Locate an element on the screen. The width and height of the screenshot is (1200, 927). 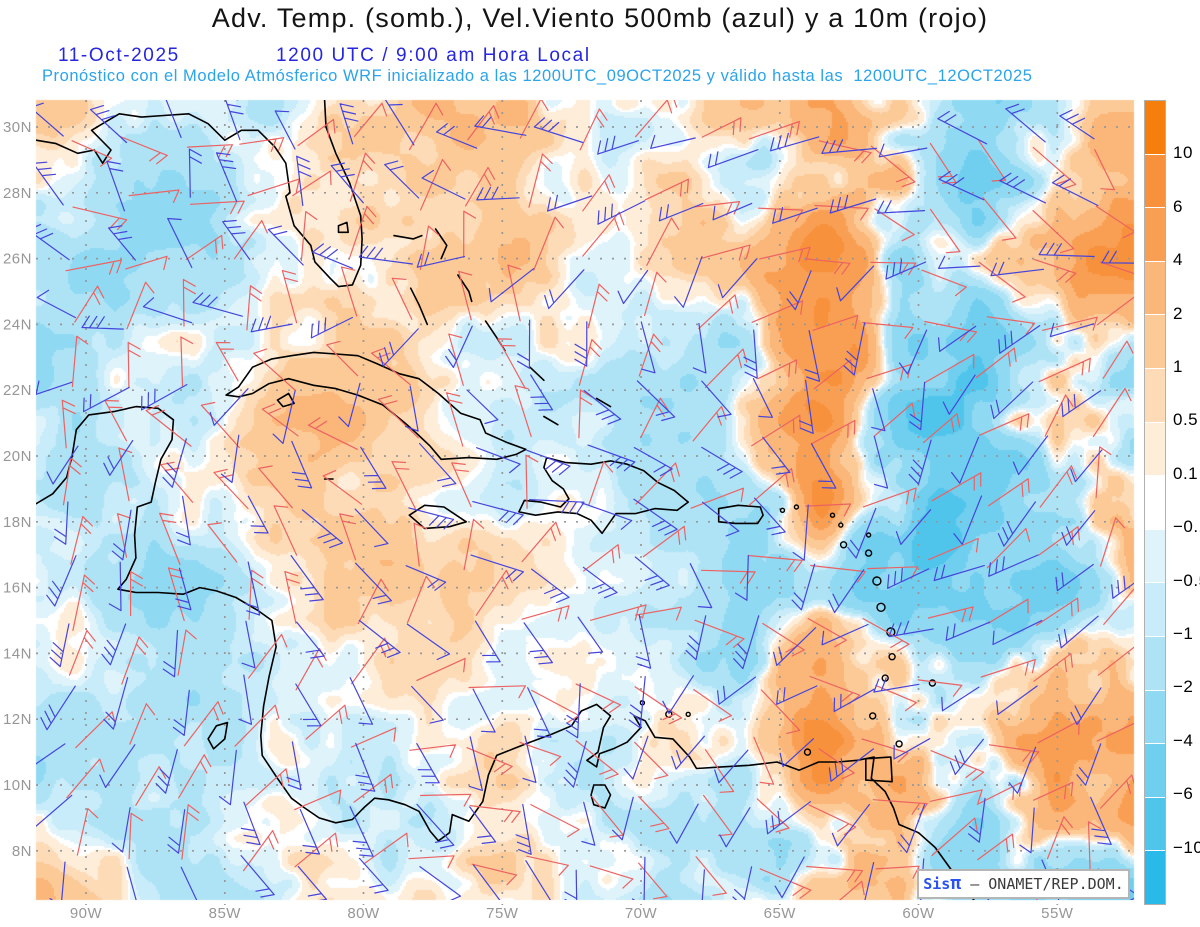
colorbar-tick-label: −1 is located at coordinates (1183, 633).